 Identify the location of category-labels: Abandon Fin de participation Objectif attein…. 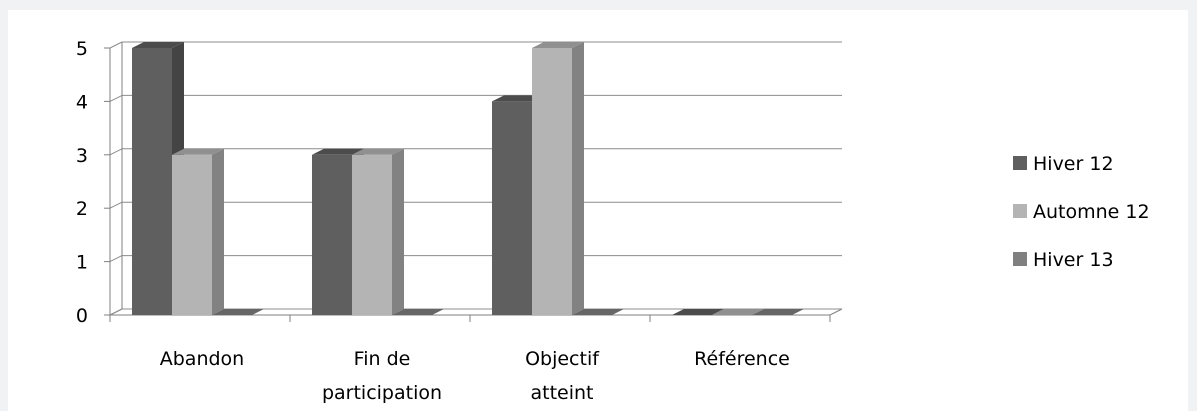
(475, 376).